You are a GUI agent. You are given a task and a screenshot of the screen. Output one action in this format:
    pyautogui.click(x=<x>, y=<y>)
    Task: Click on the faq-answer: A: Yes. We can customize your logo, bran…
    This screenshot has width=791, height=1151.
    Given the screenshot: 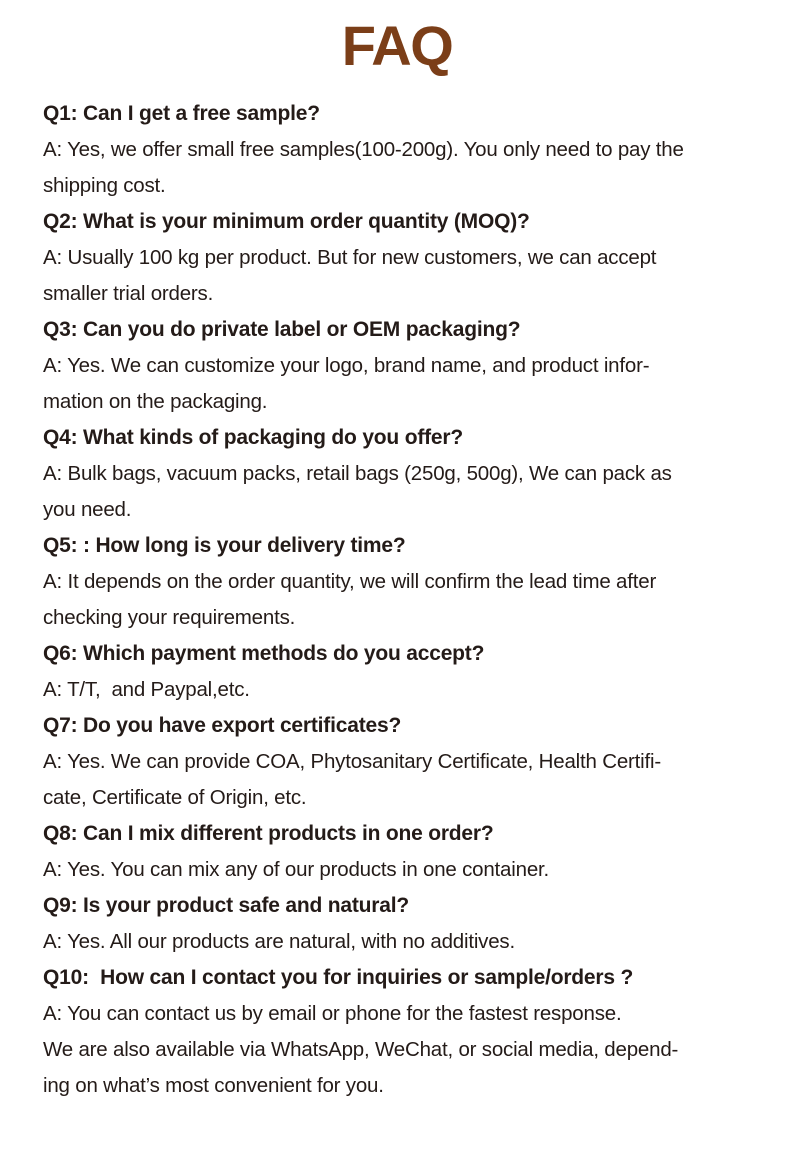 What is the action you would take?
    pyautogui.click(x=346, y=383)
    